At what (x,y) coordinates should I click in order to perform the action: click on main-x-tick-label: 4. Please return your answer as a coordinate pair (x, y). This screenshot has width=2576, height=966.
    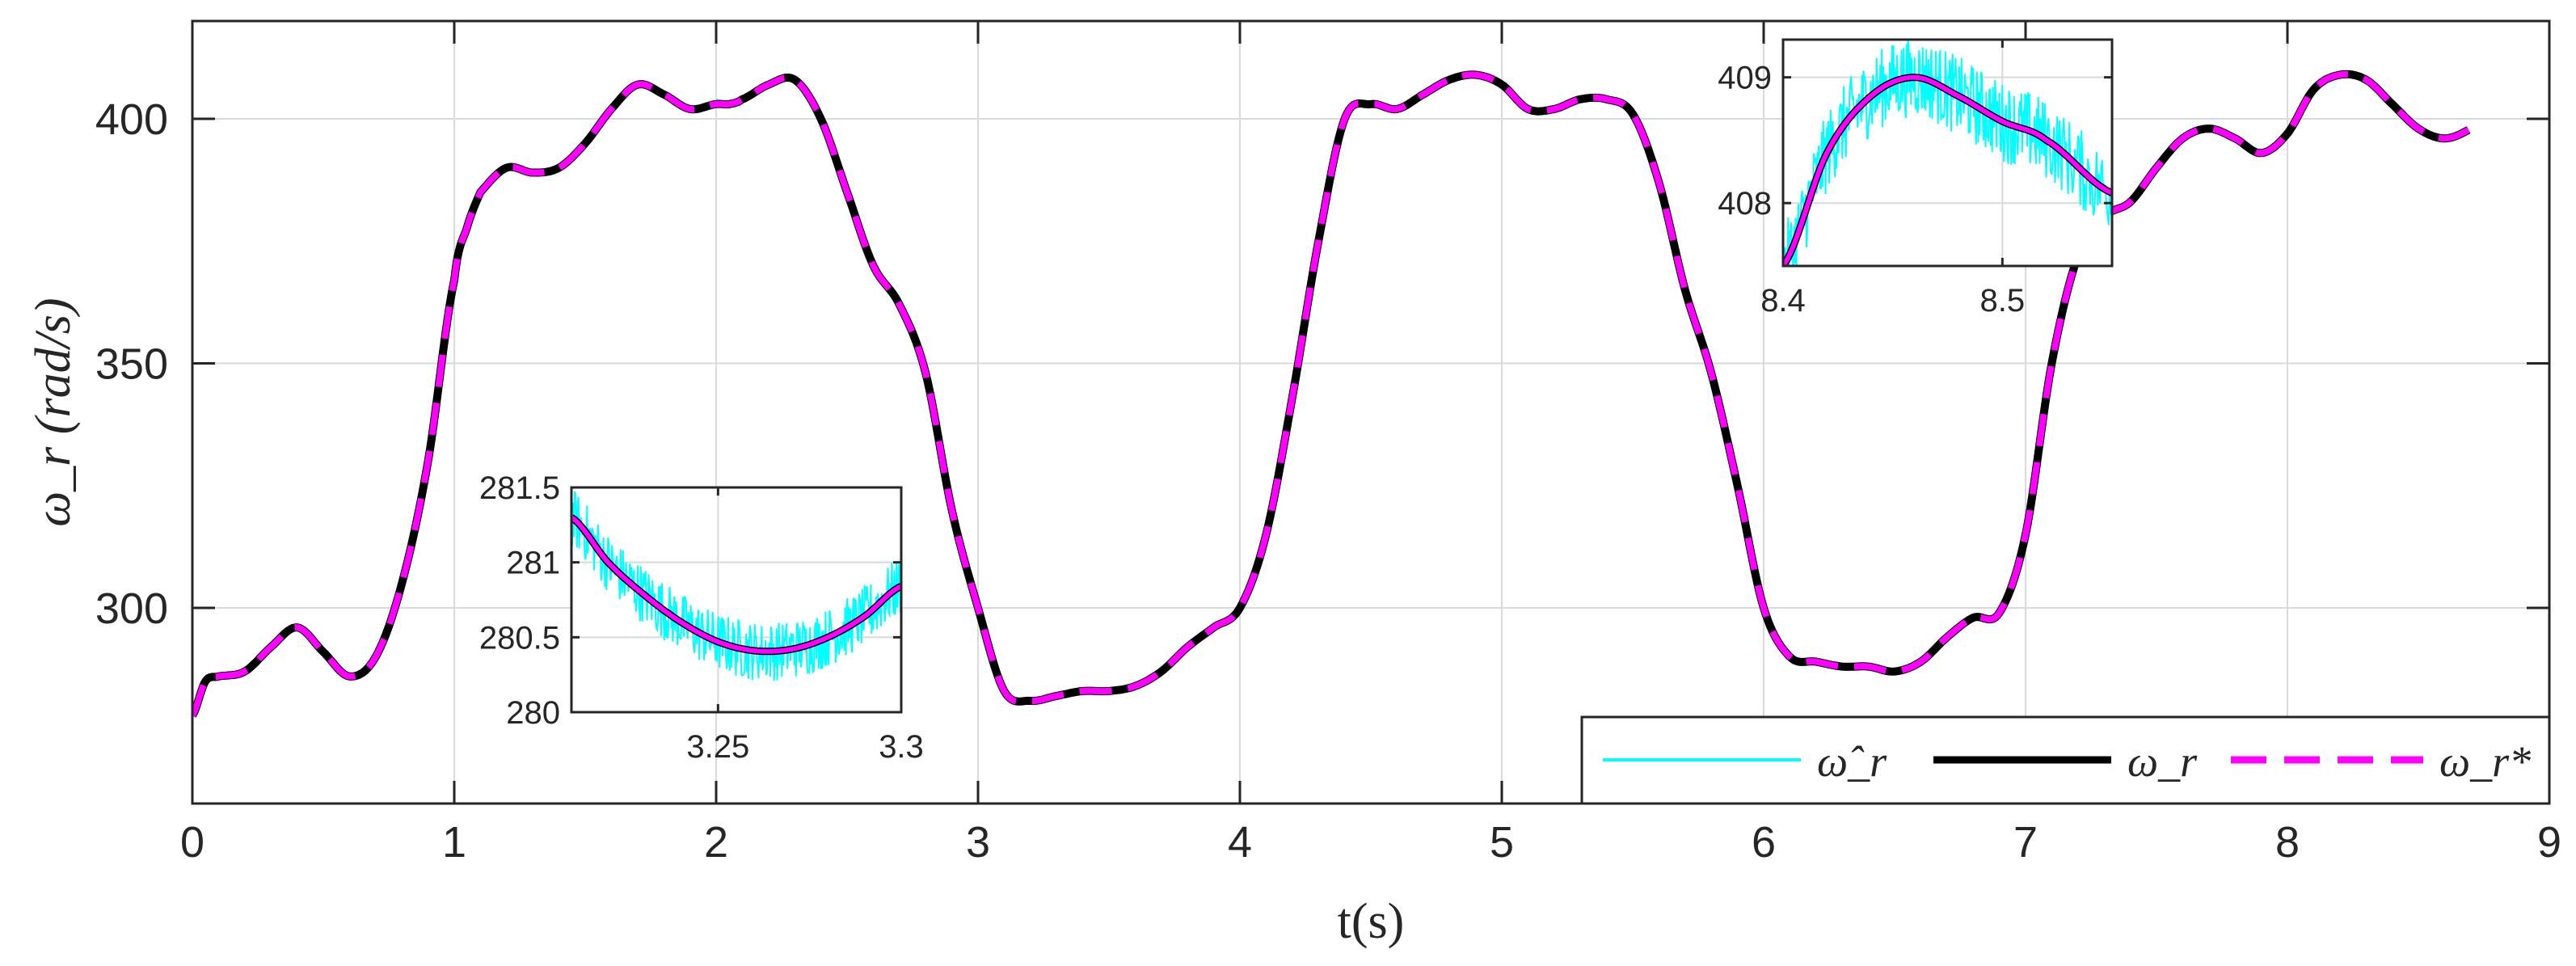
    Looking at the image, I should click on (1240, 842).